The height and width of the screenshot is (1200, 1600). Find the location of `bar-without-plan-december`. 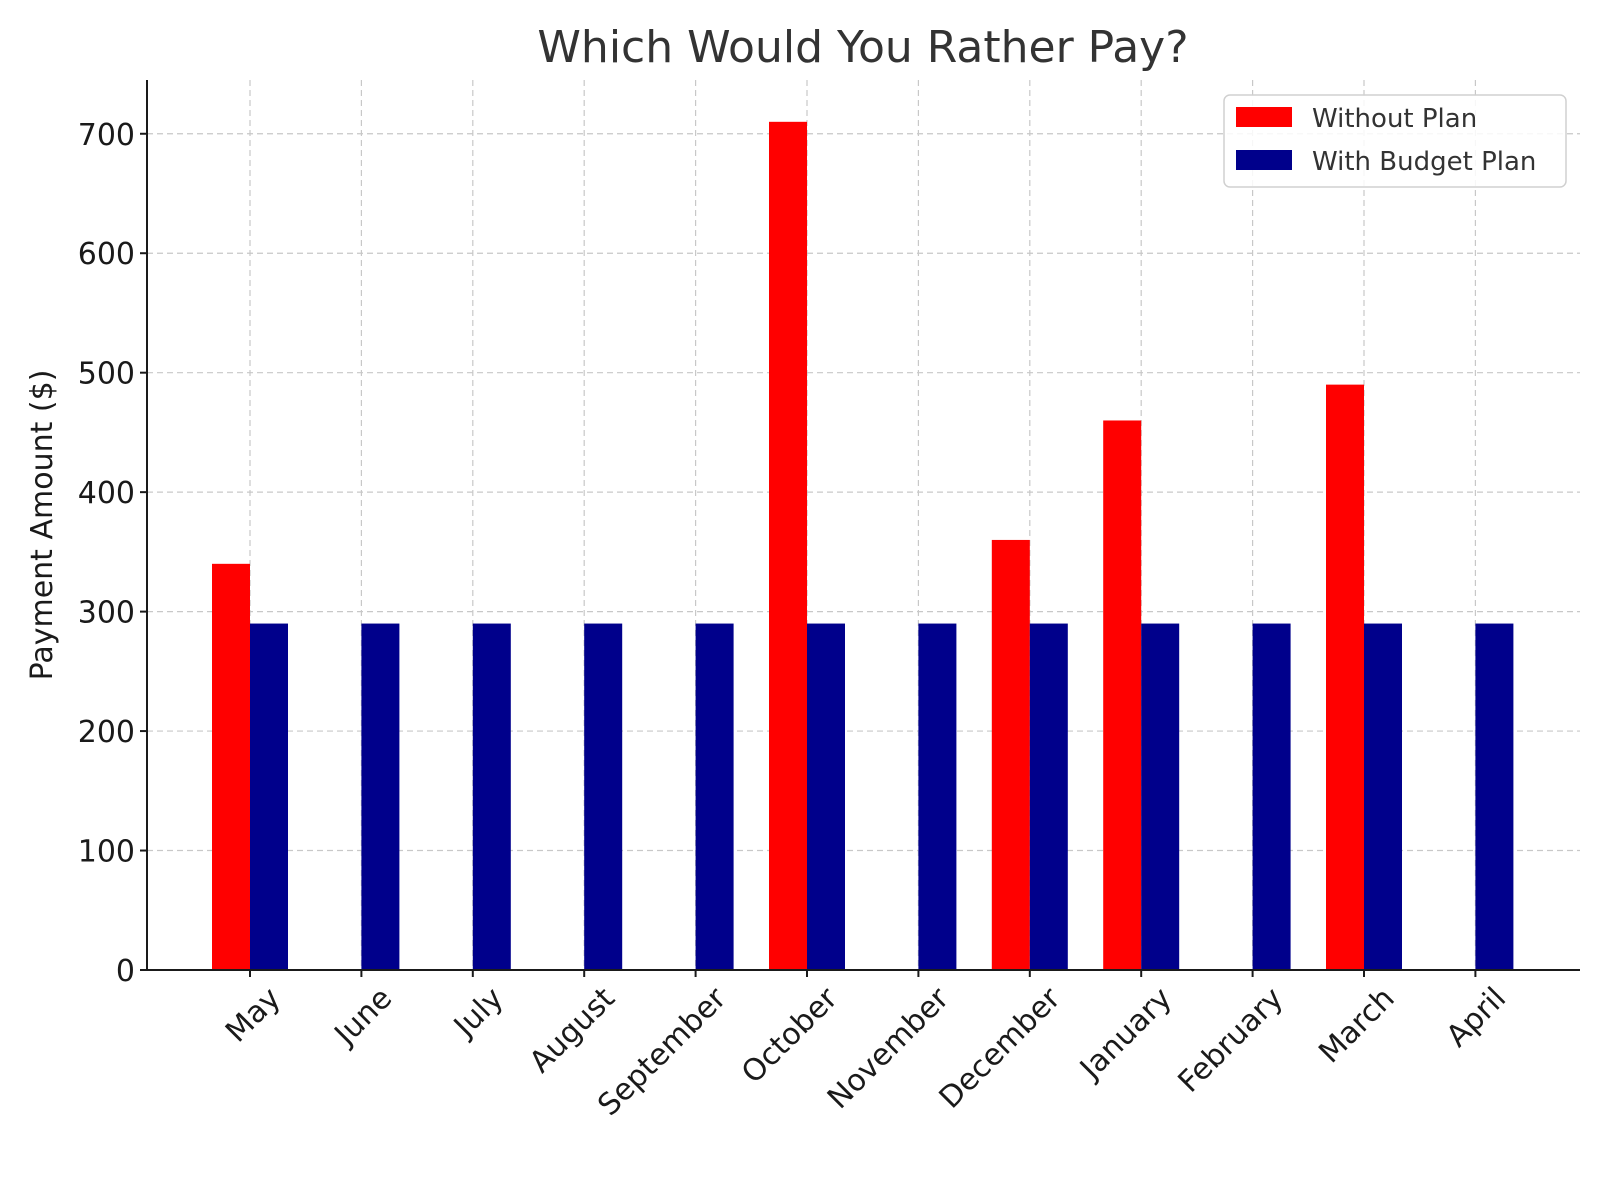

bar-without-plan-december is located at coordinates (1010, 754).